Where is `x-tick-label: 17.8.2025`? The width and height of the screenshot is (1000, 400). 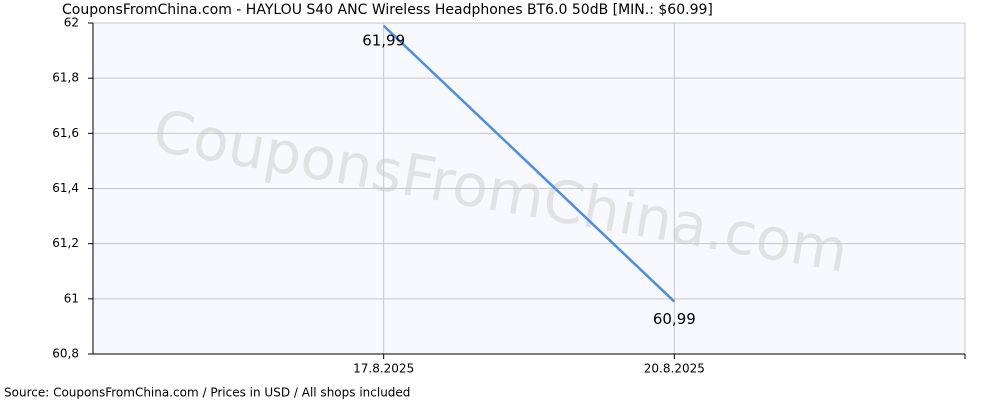
x-tick-label: 17.8.2025 is located at coordinates (383, 369).